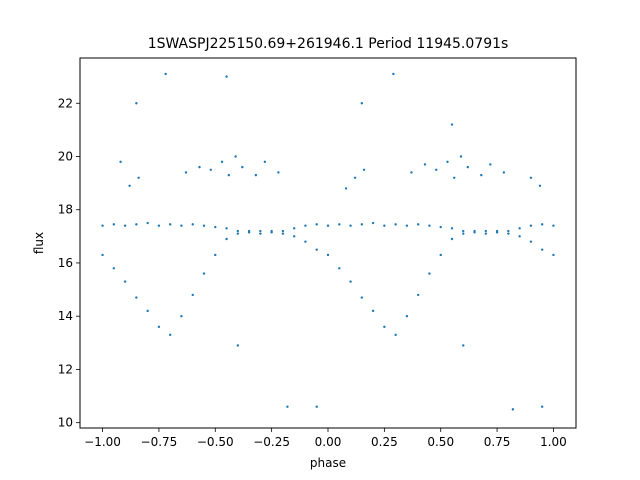  Describe the element at coordinates (215, 442) in the screenshot. I see `x-tick-label: −0.50` at that location.